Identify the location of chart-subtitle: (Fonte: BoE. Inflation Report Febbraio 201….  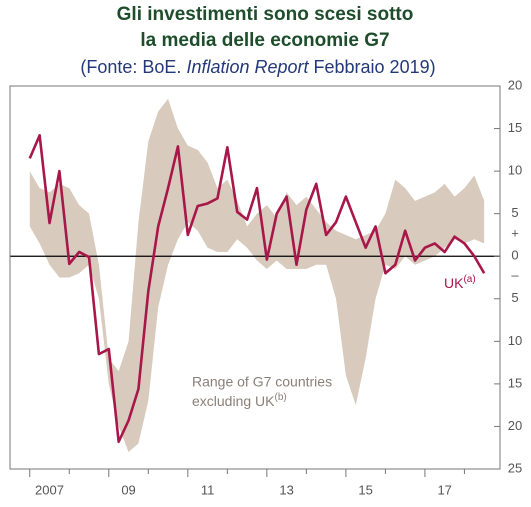
(257, 67).